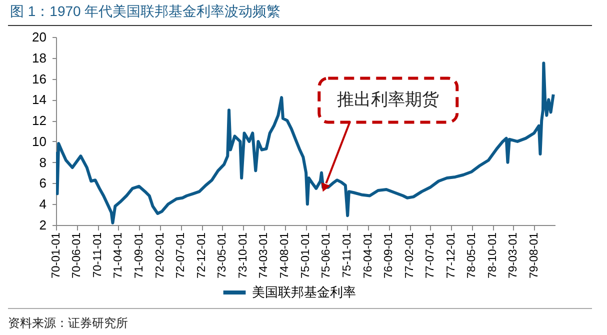 Image resolution: width=607 pixels, height=335 pixels. Describe the element at coordinates (39, 100) in the screenshot. I see `y-tick-label: 14` at that location.